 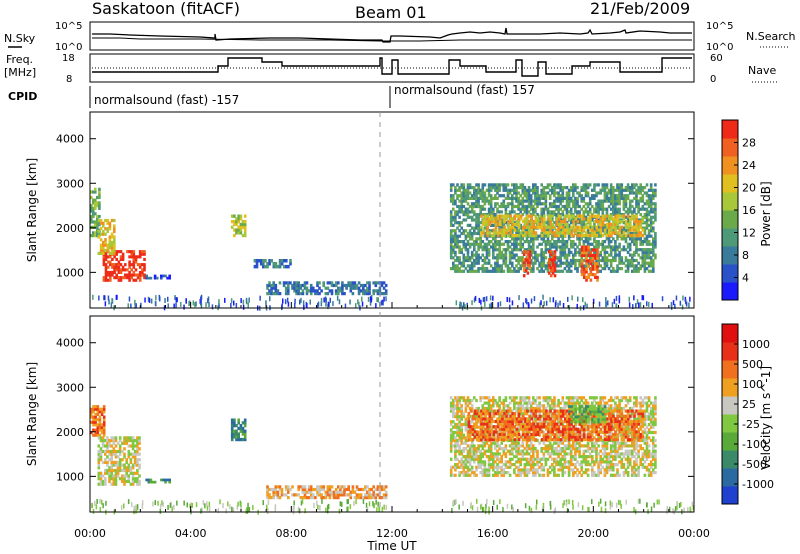 I want to click on nsky-tick-top: 10^5, so click(x=68, y=26).